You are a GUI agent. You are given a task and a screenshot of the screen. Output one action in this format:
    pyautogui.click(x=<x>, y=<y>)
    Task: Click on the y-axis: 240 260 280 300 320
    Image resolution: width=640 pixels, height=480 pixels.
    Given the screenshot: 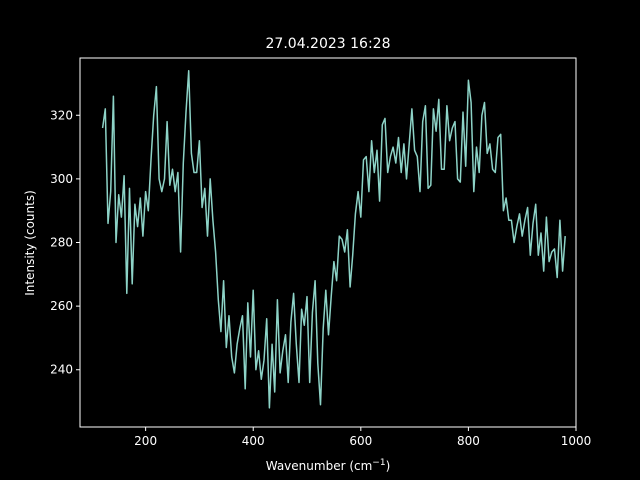 What is the action you would take?
    pyautogui.click(x=65, y=242)
    